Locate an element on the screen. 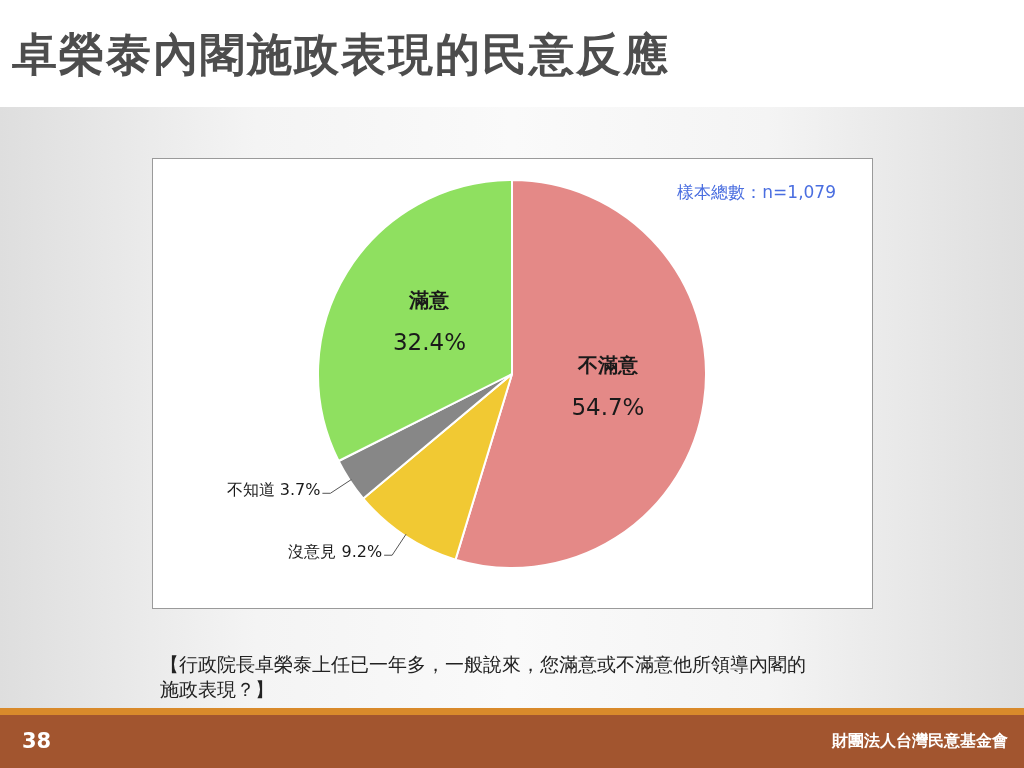  text: 【行政院長卓榮泰上任已一年多，一般說來，您滿意或不滿意他所領導內閣的施政表現？】 is located at coordinates (483, 677).